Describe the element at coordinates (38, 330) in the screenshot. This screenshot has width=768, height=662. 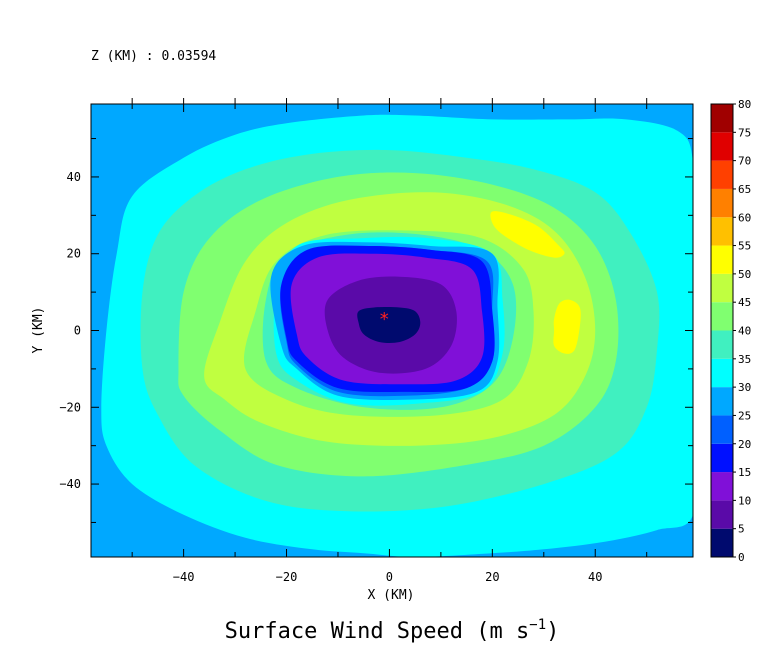
I see `y-axis-label: Y (KM)` at that location.